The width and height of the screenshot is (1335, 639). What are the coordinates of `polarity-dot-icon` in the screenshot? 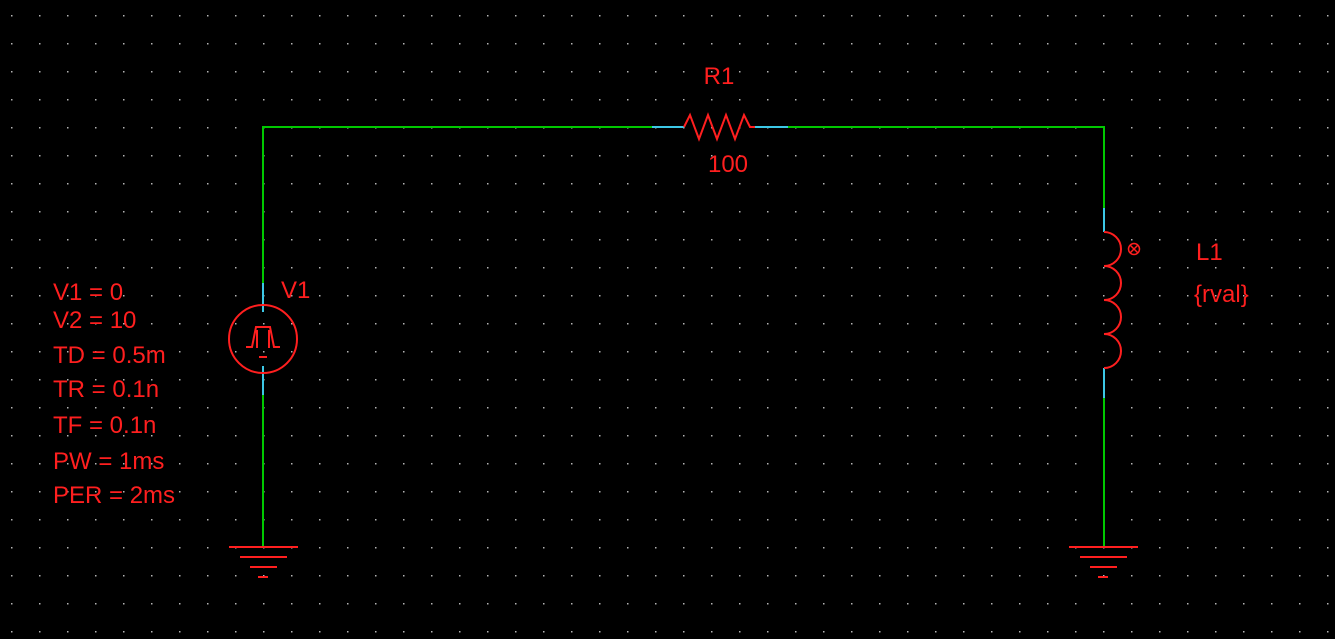 It's located at (1134, 249).